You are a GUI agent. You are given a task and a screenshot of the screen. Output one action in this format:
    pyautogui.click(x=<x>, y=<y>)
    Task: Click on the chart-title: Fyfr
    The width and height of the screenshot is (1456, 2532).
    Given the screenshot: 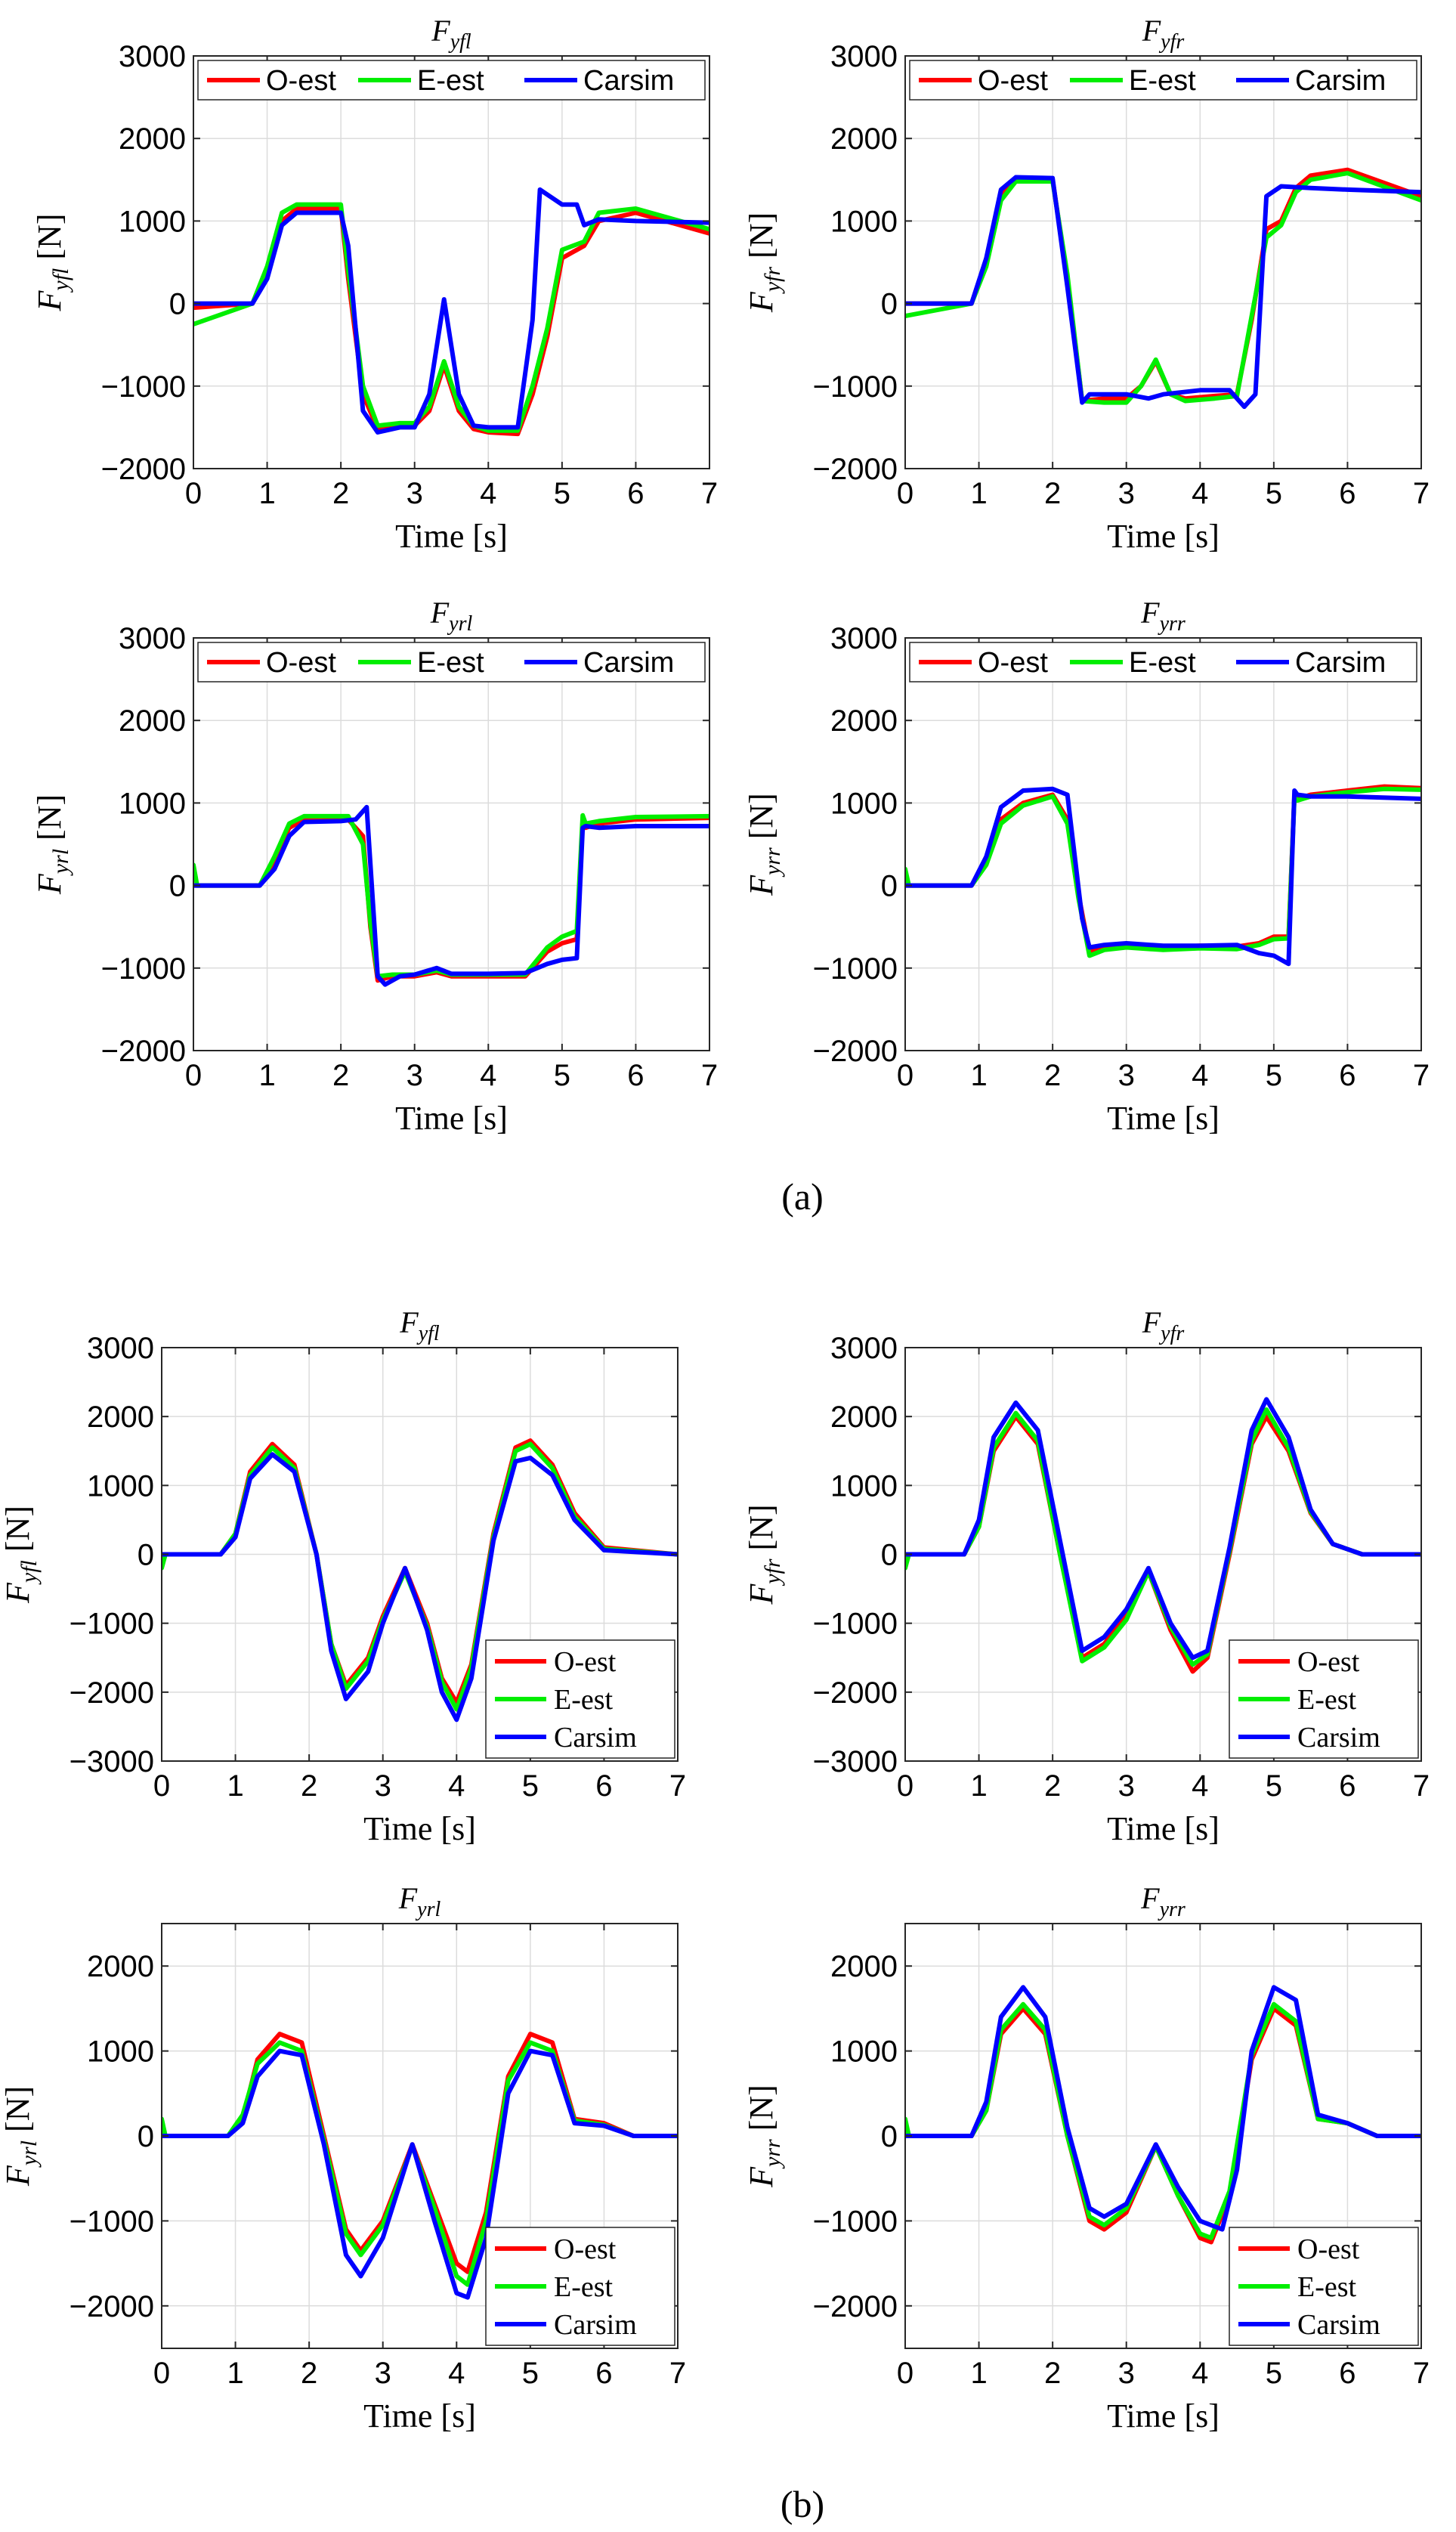 What is the action you would take?
    pyautogui.click(x=1163, y=1325)
    